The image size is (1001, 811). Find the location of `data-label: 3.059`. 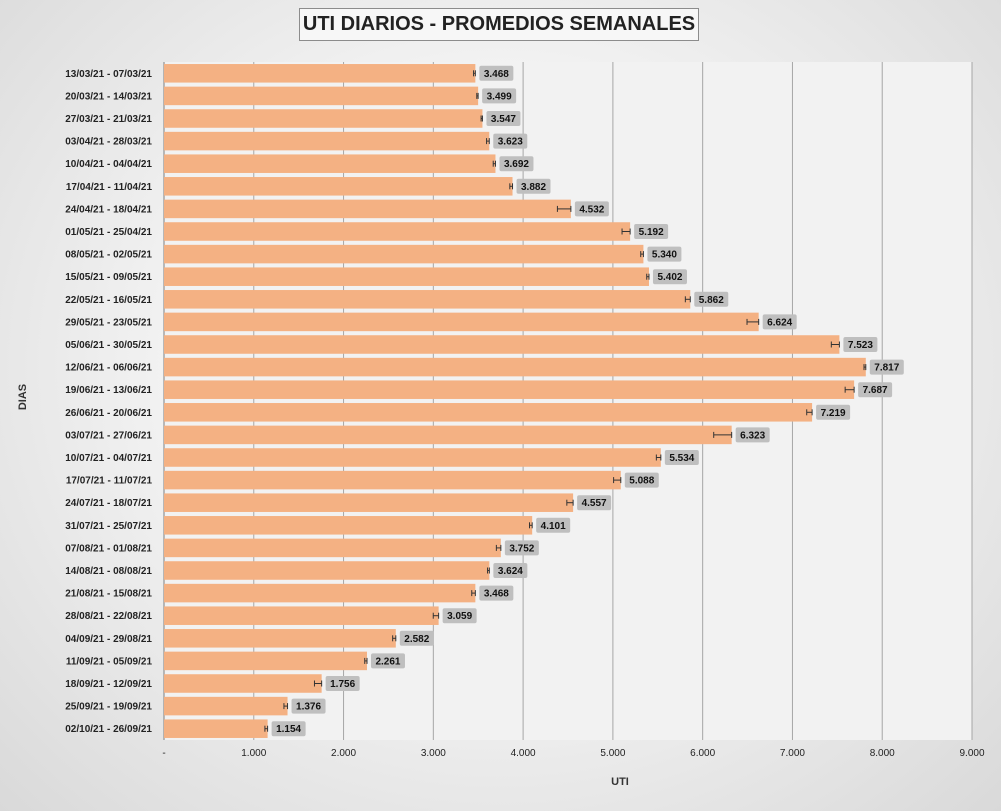

data-label: 3.059 is located at coordinates (459, 616).